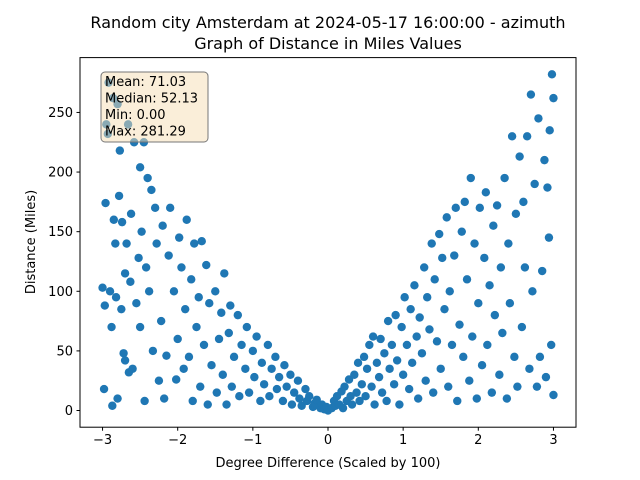  What do you see at coordinates (145, 132) in the screenshot?
I see `stats-text: Max: 281.29` at bounding box center [145, 132].